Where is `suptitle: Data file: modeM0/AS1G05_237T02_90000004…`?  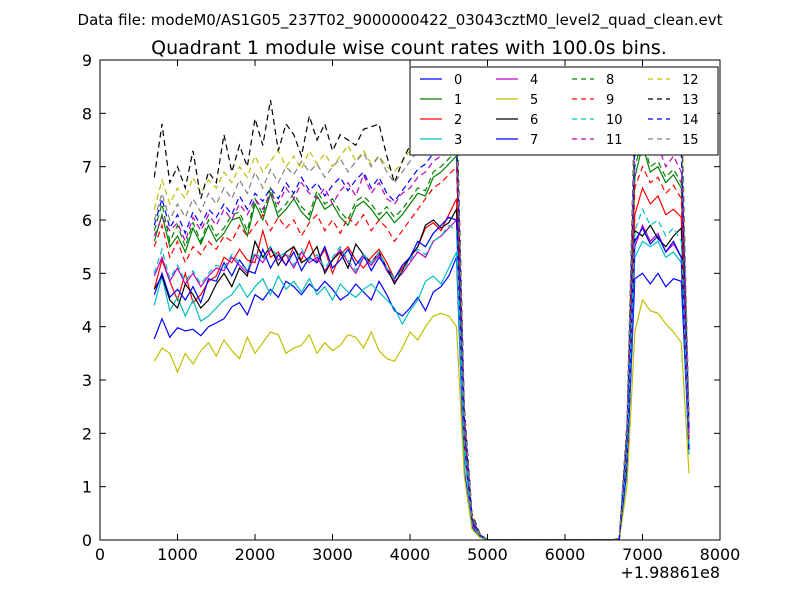
suptitle: Data file: modeM0/AS1G05_237T02_90000004… is located at coordinates (400, 20).